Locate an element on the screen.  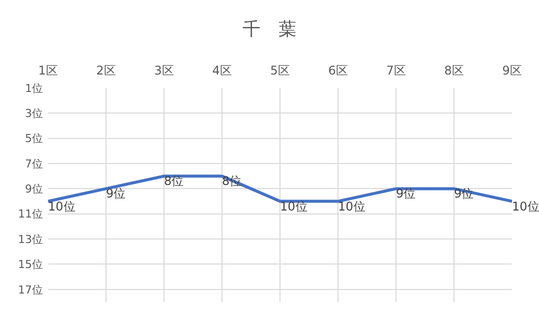
y-tick-label: 7位 is located at coordinates (34, 163).